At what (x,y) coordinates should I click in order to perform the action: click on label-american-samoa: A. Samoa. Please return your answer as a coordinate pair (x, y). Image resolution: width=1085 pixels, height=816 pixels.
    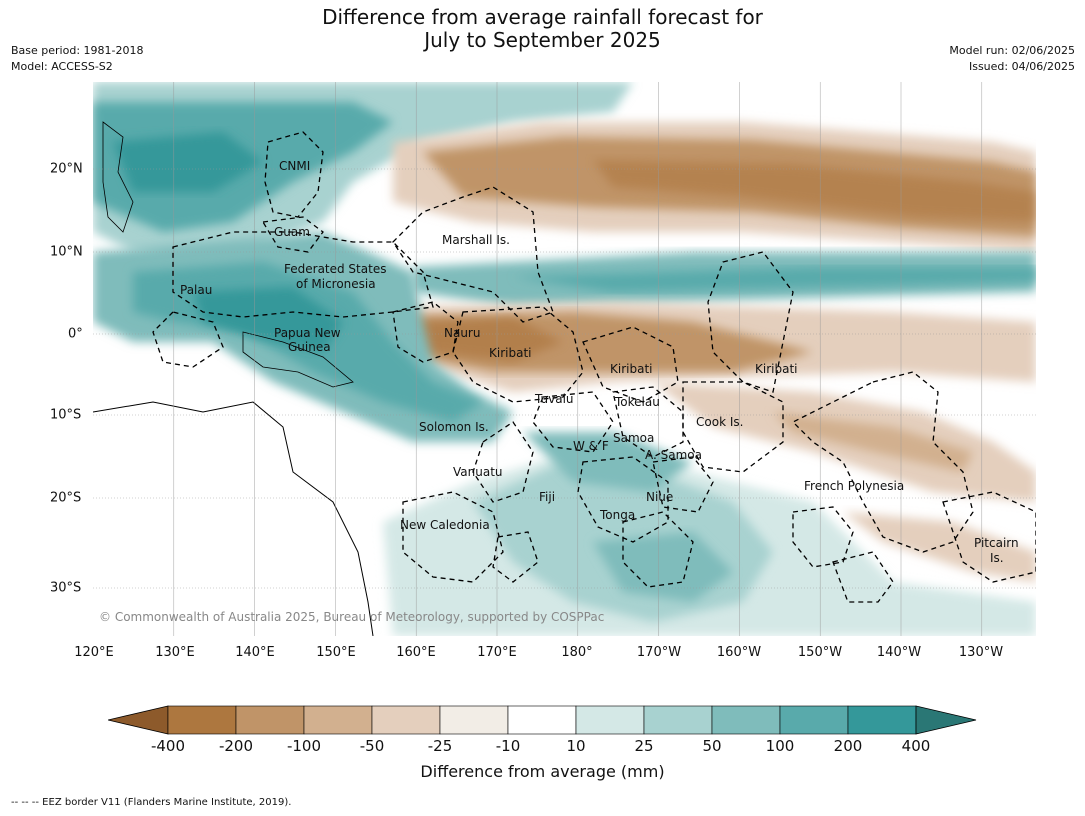
    Looking at the image, I should click on (673, 455).